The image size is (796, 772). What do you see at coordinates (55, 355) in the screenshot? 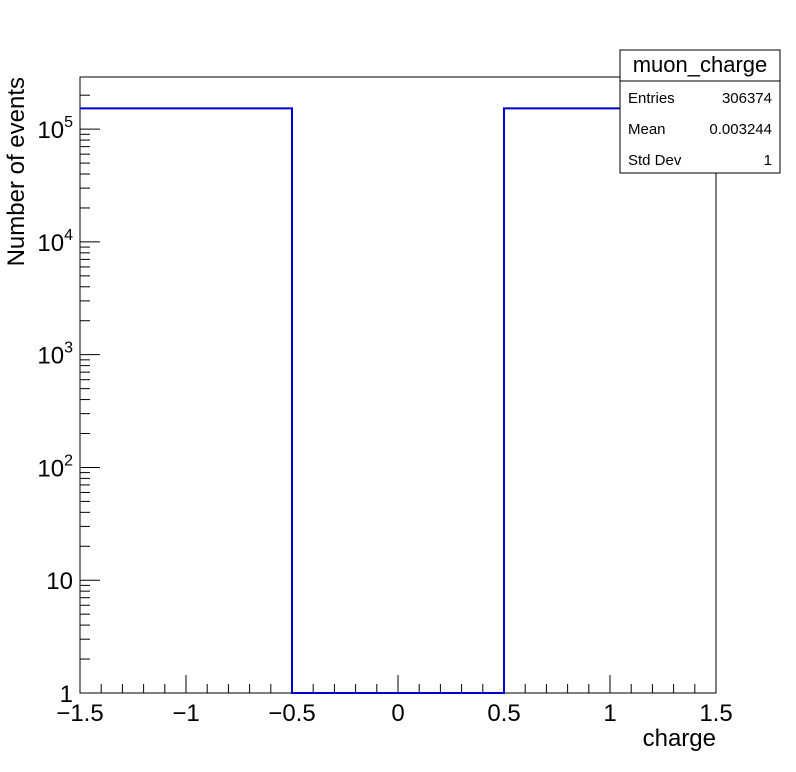
I see `y-tick-label: 10³` at bounding box center [55, 355].